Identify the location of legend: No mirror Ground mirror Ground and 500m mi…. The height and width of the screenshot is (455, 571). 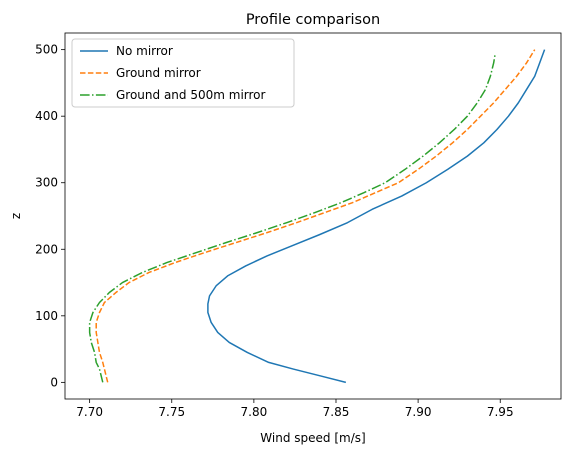
(183, 73).